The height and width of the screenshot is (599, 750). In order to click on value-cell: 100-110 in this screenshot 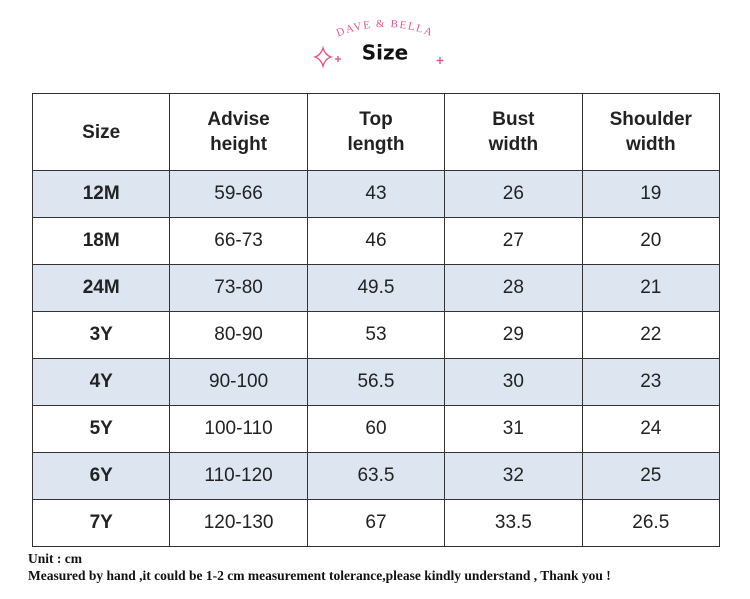, I will do `click(238, 429)`.